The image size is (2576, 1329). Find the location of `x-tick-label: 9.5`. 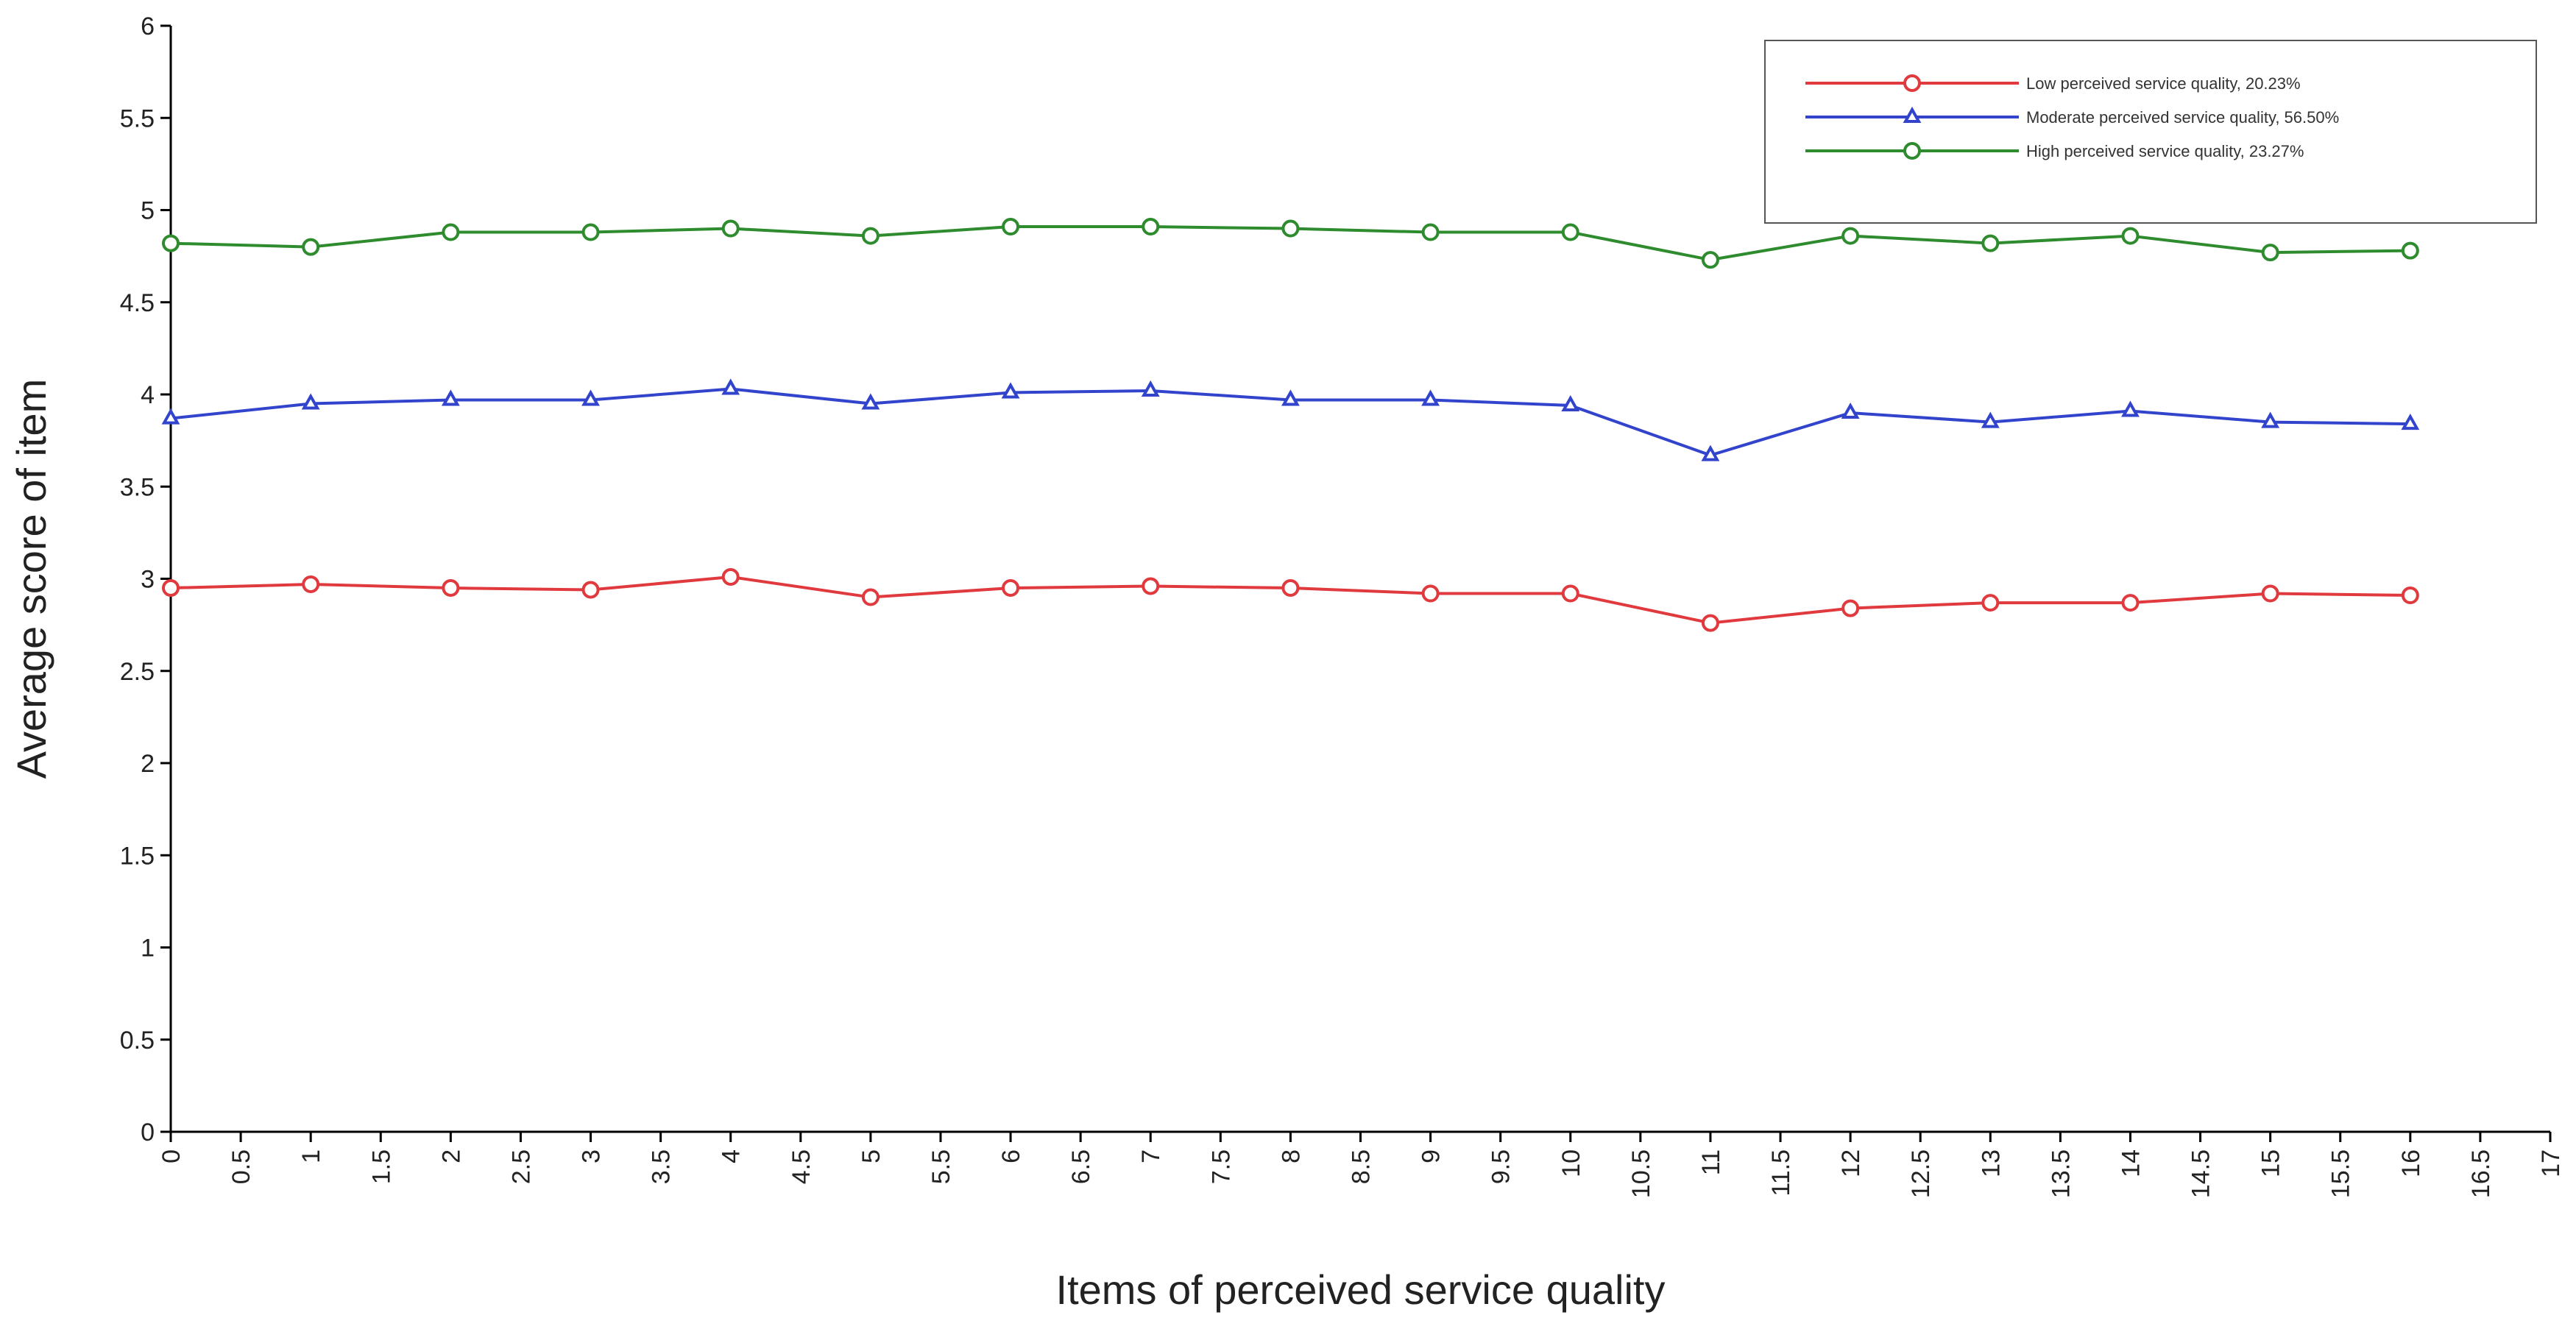

x-tick-label: 9.5 is located at coordinates (1501, 1166).